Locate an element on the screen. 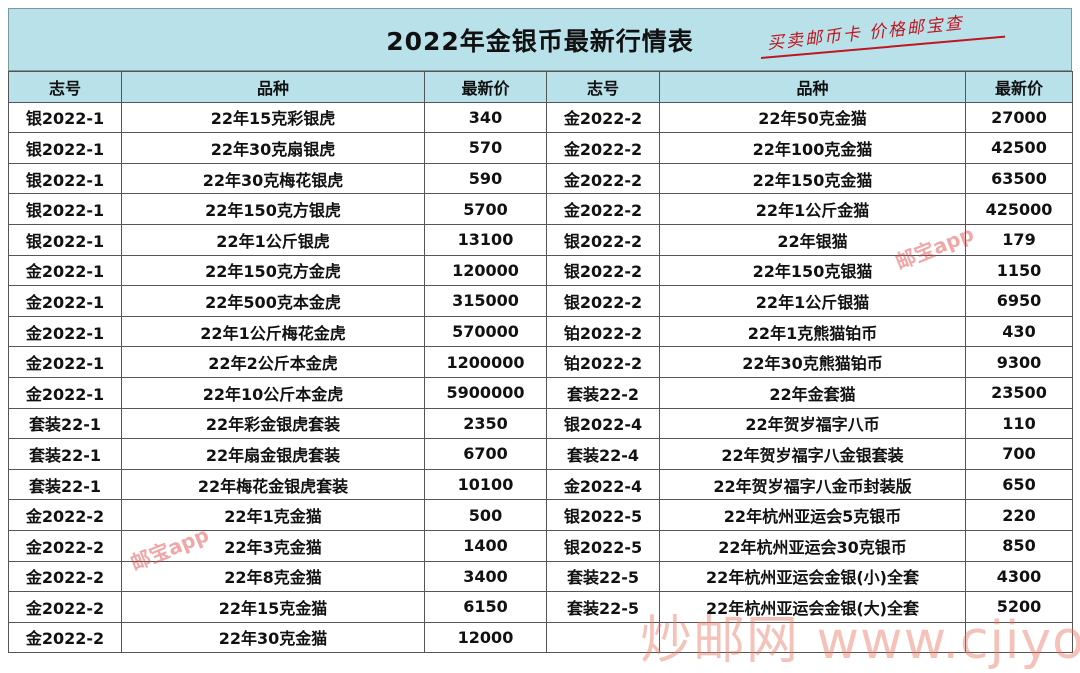 The image size is (1080, 673). right-id-cell: 套装22-4 is located at coordinates (603, 454).